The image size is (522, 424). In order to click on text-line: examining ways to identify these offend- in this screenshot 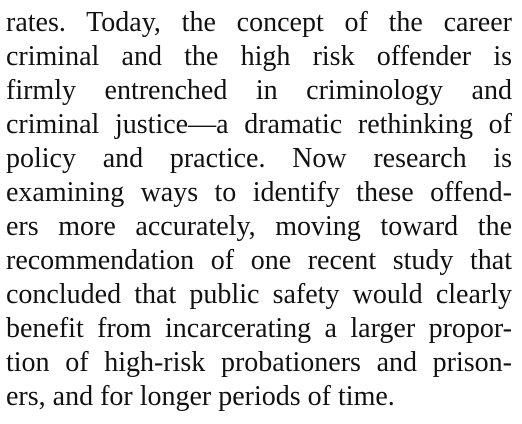, I will do `click(259, 192)`.